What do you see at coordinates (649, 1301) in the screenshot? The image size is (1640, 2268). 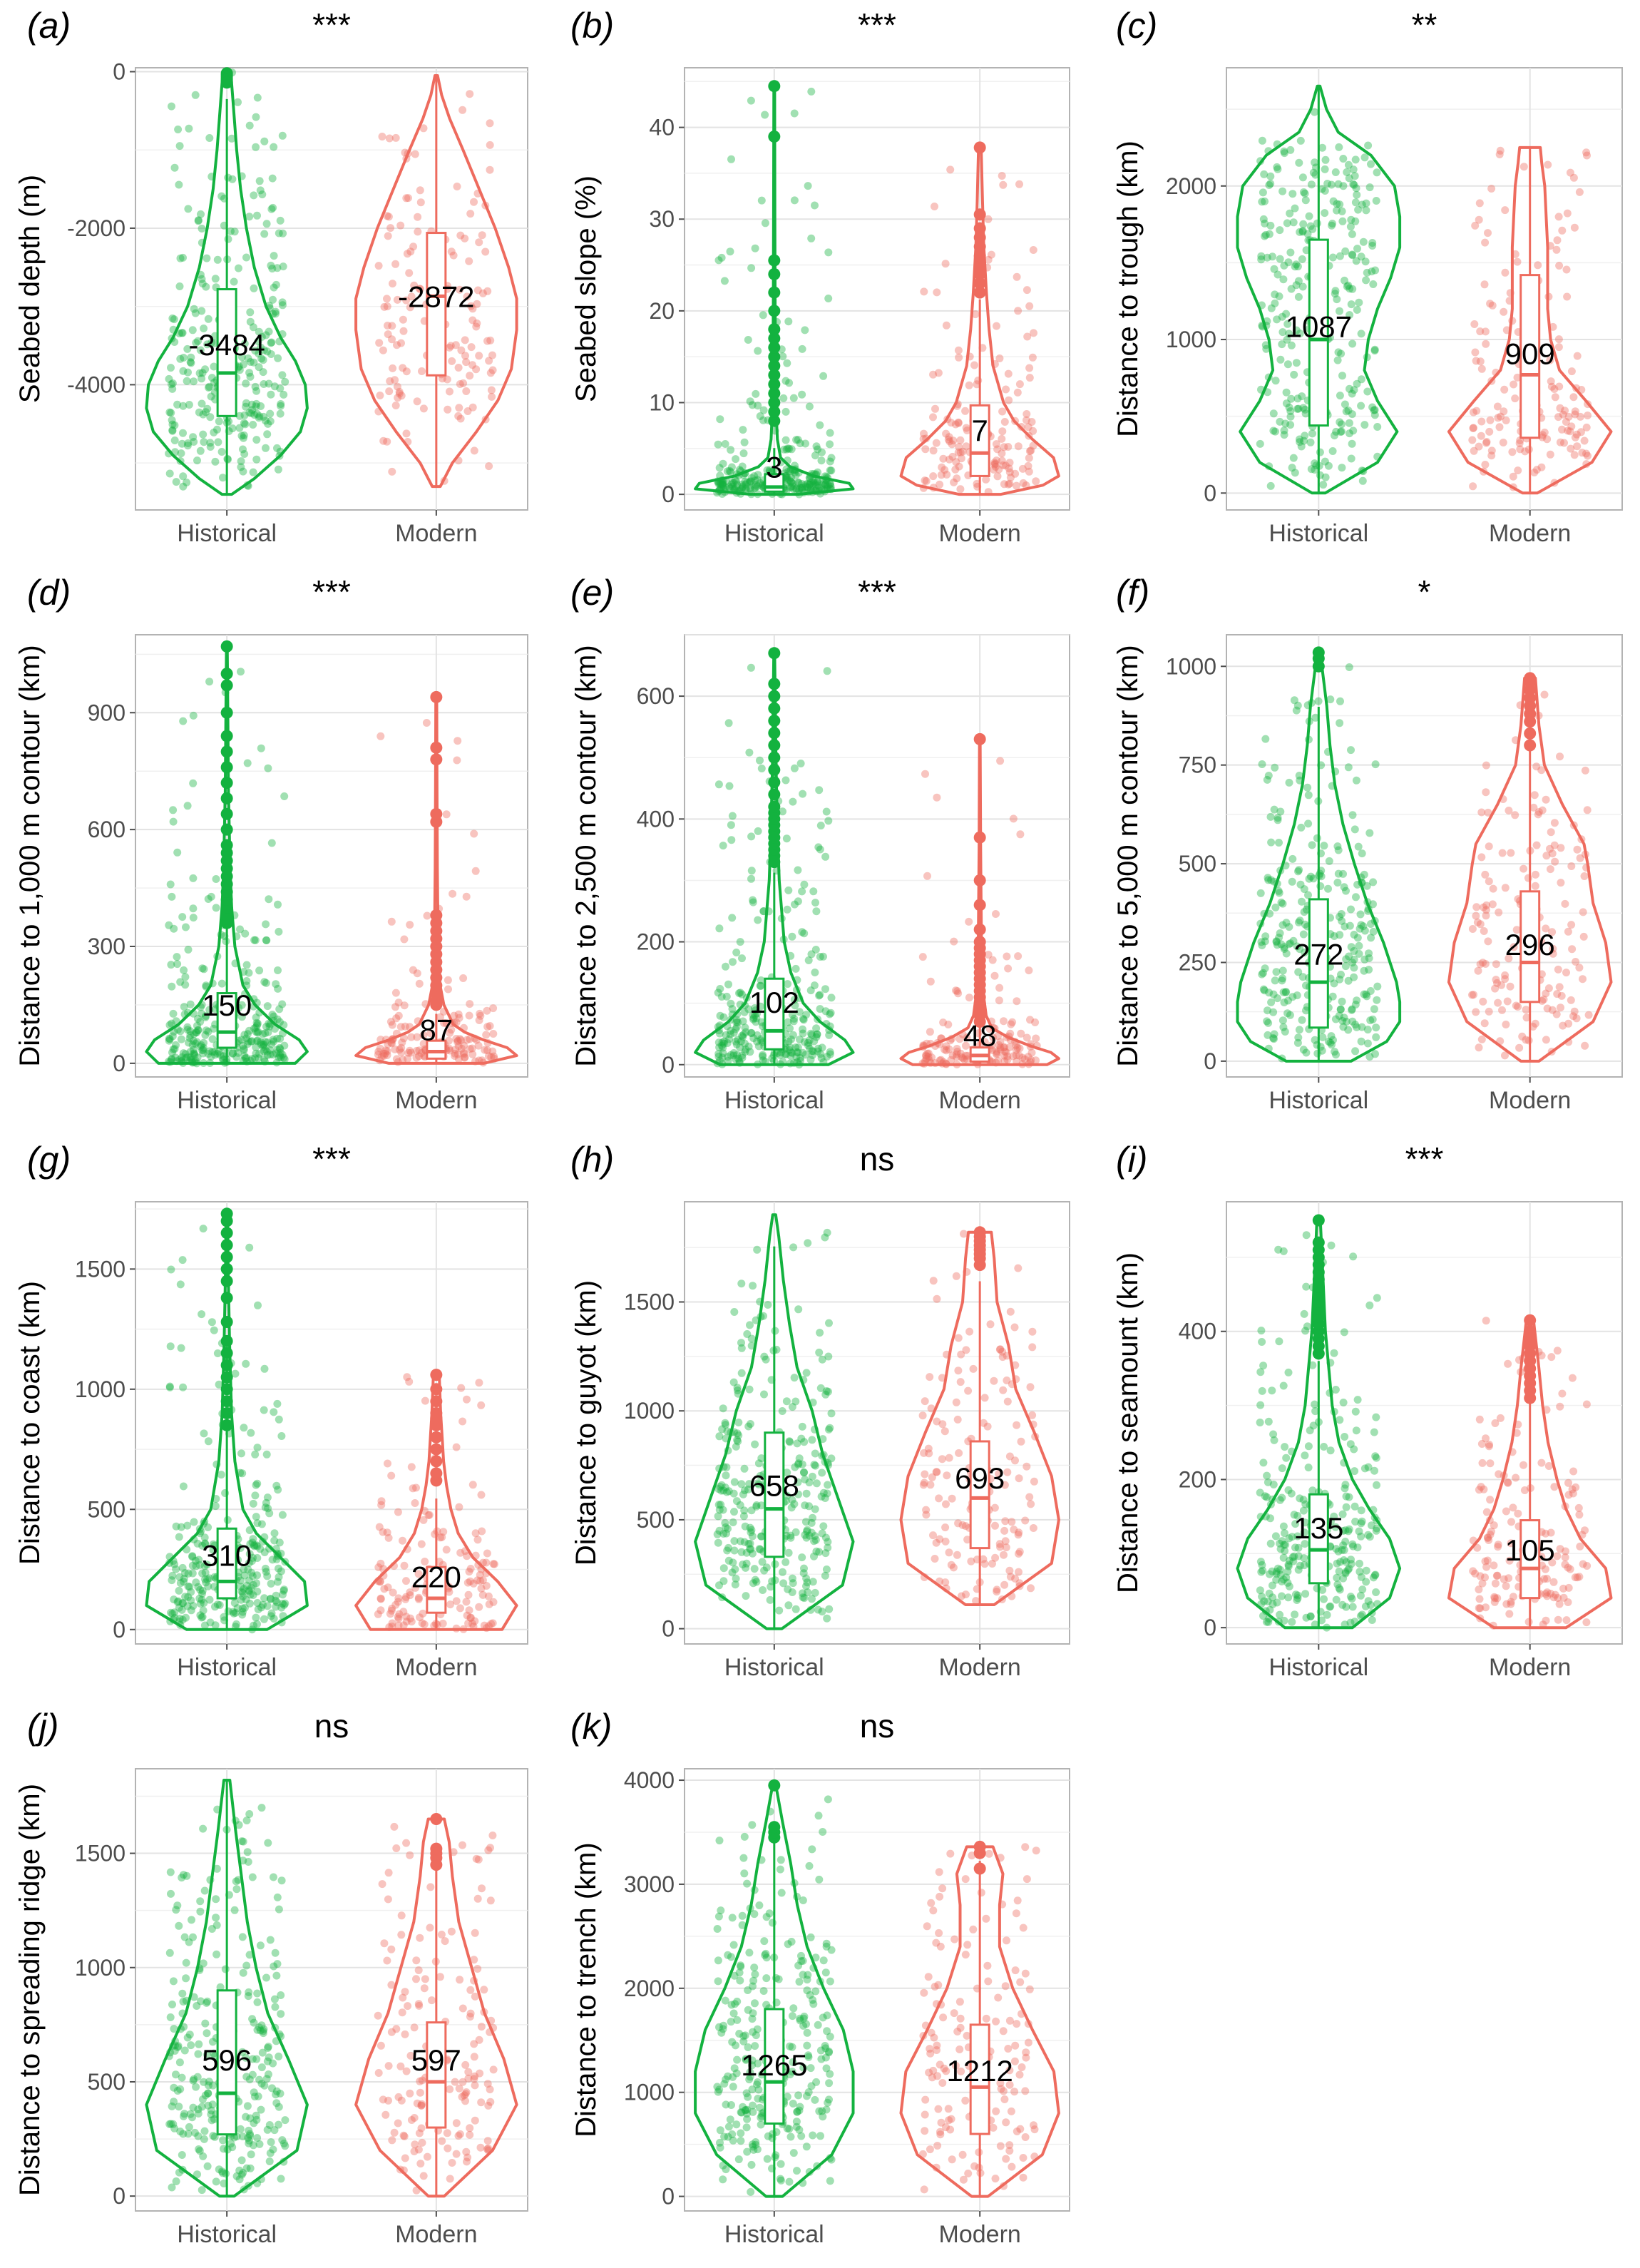 I see `y-tick-label: 1500` at bounding box center [649, 1301].